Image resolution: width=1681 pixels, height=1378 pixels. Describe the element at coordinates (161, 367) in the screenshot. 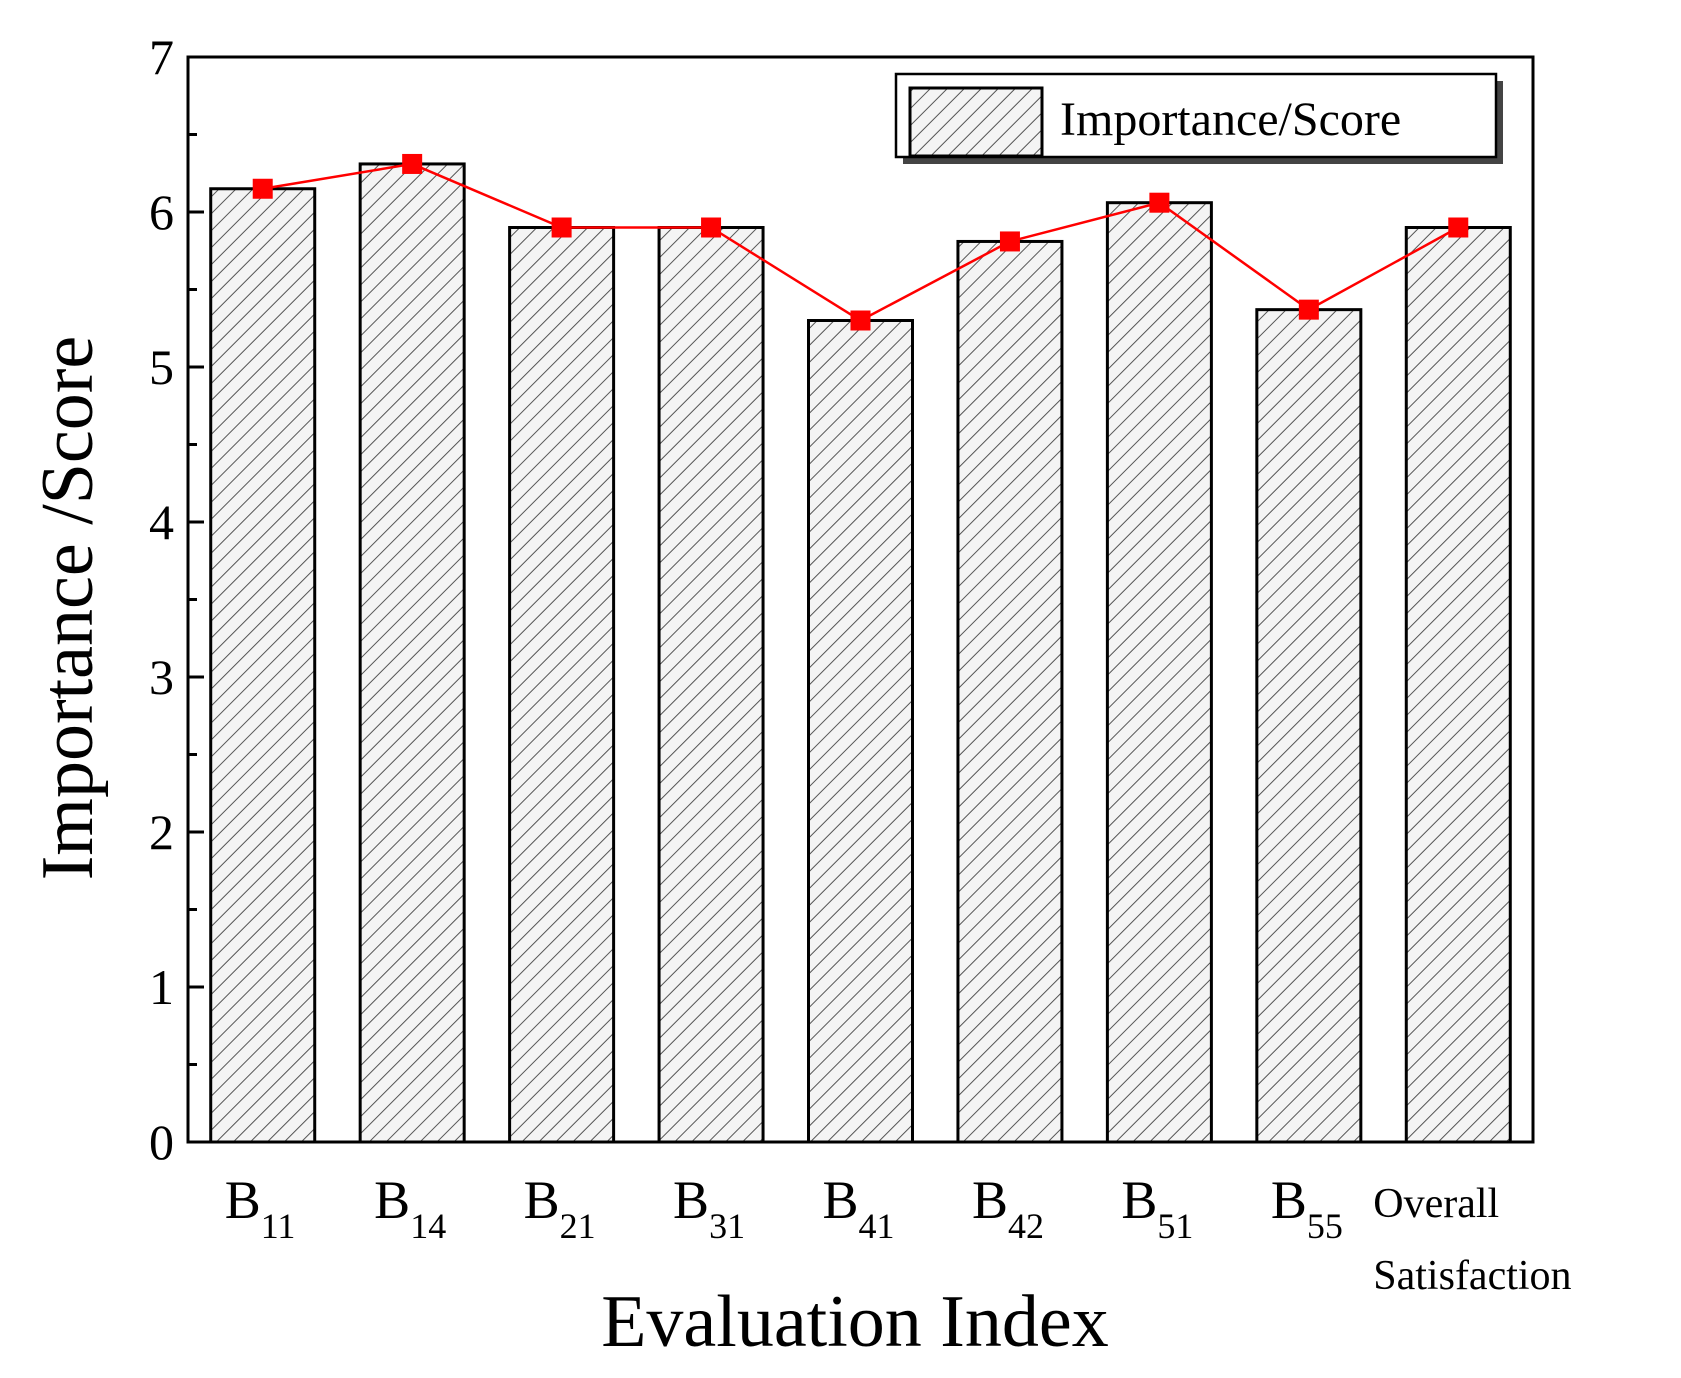

I see `y-tick-label: 5` at that location.